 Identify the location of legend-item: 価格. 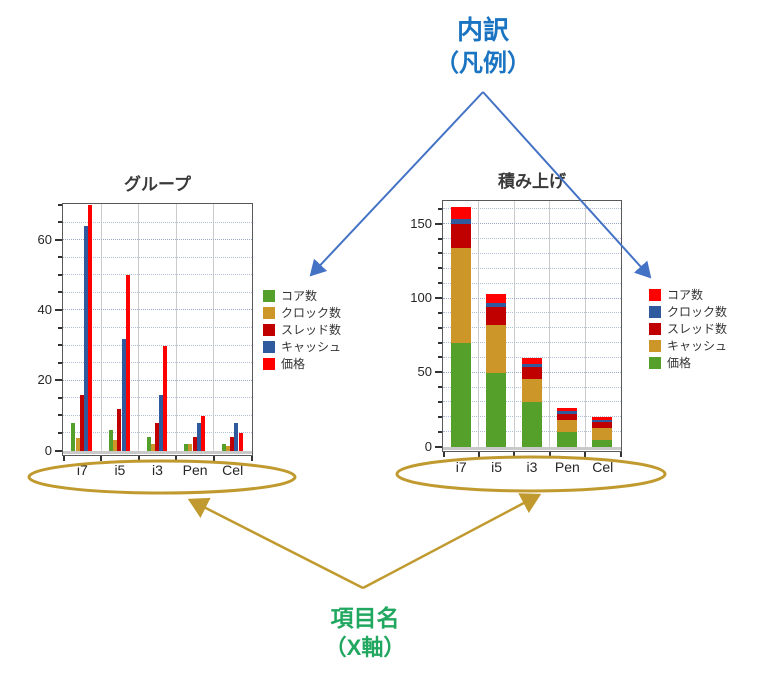
(302, 363).